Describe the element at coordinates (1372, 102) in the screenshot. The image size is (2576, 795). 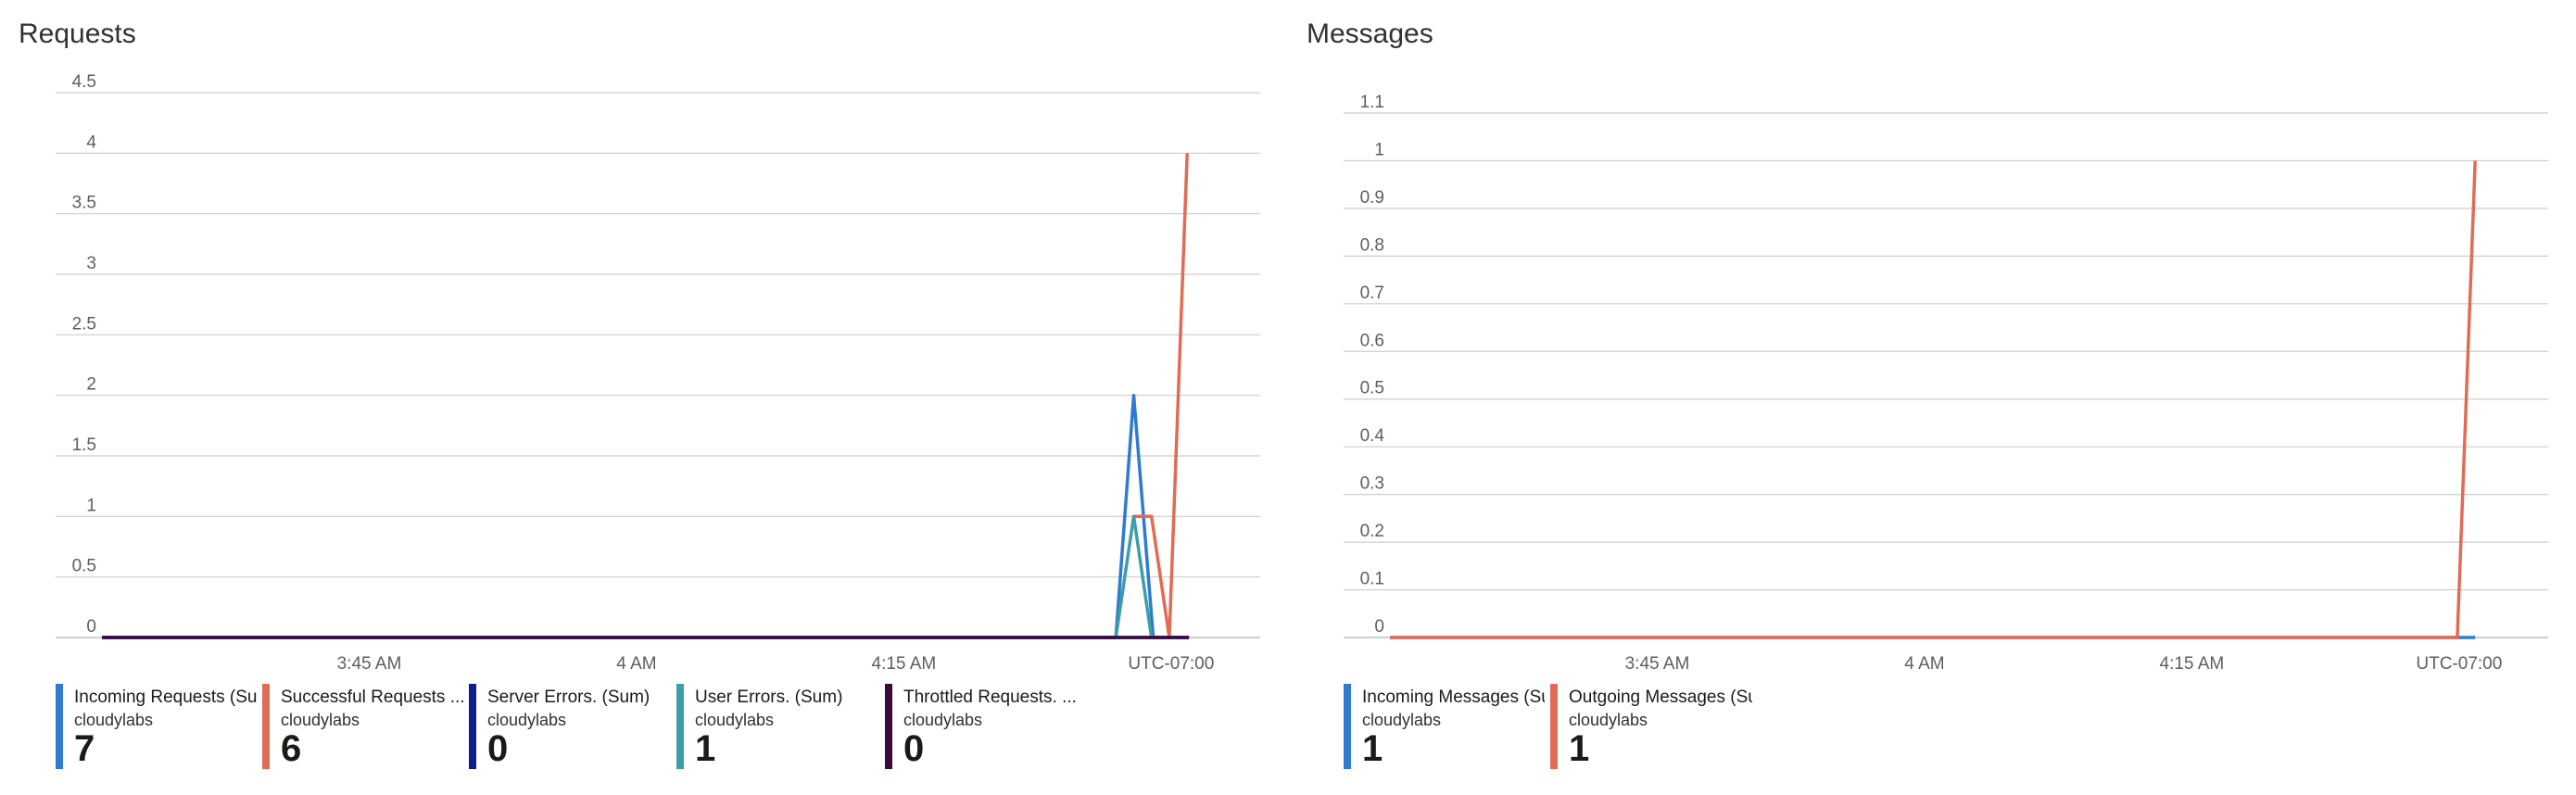
I see `y-tick-label: 1.1` at that location.